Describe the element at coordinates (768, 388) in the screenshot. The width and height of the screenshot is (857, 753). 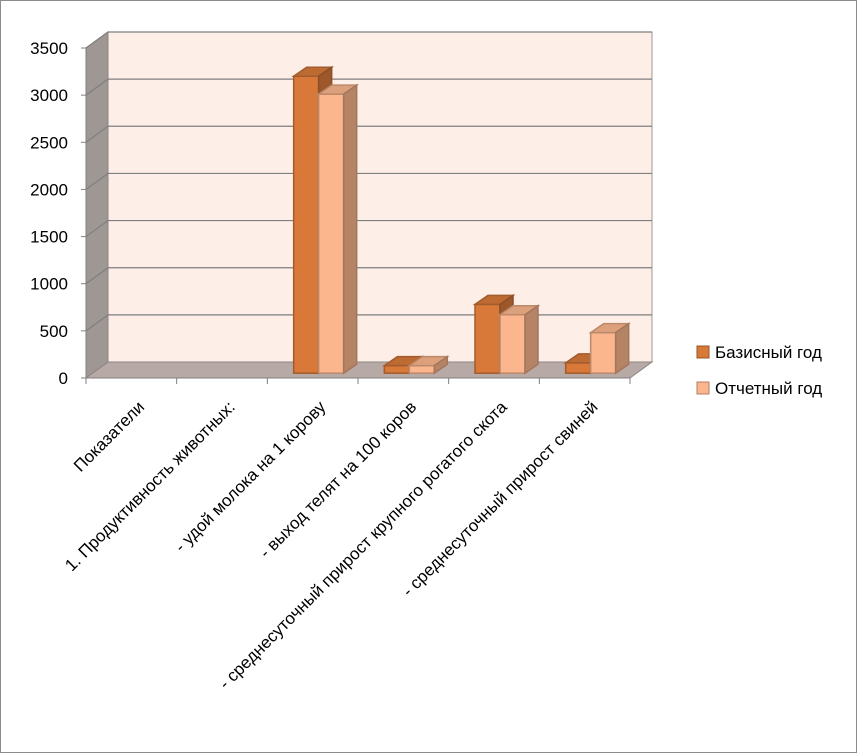
I see `legend-label: Отчетный год` at that location.